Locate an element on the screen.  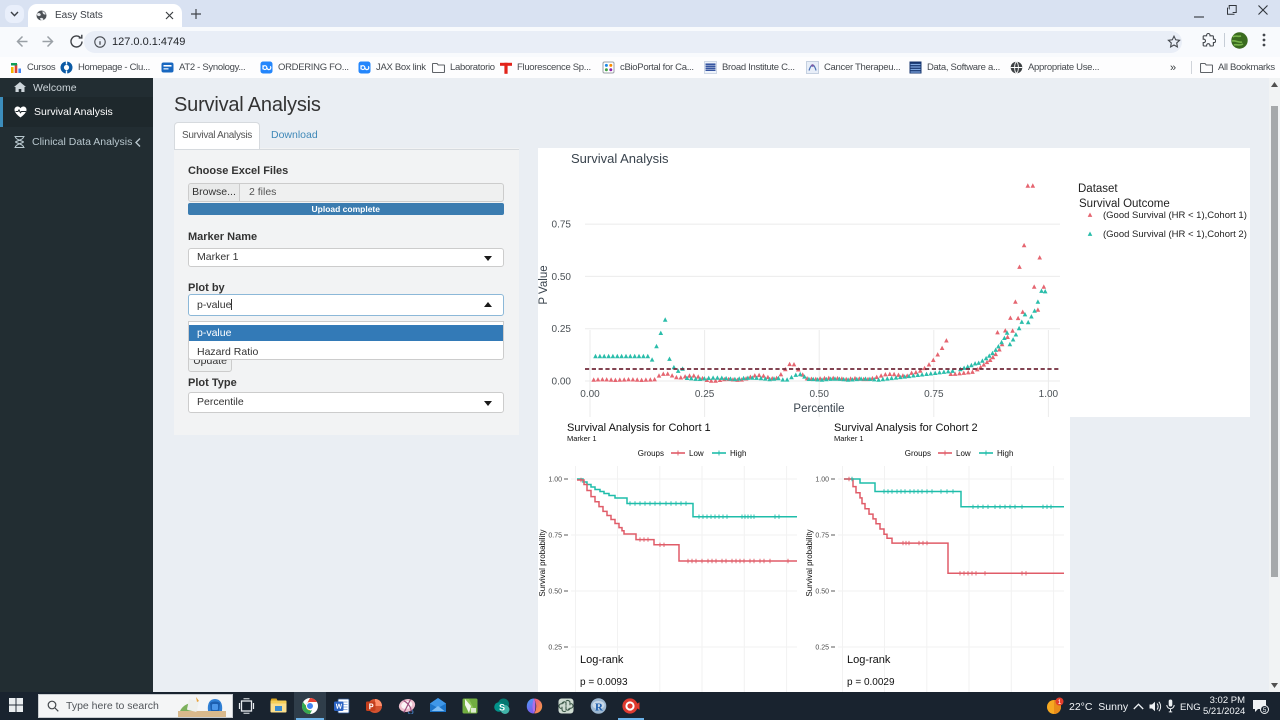
svg-text: p = 0.0093 is located at coordinates (604, 682).